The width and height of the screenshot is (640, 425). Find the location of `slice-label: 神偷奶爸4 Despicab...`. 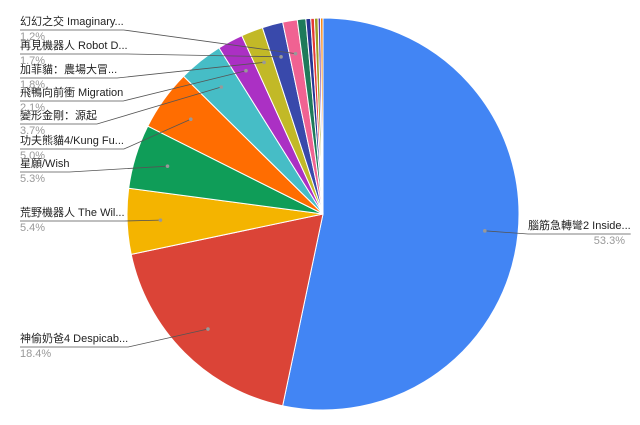

slice-label: 神偷奶爸4 Despicab... is located at coordinates (74, 338).